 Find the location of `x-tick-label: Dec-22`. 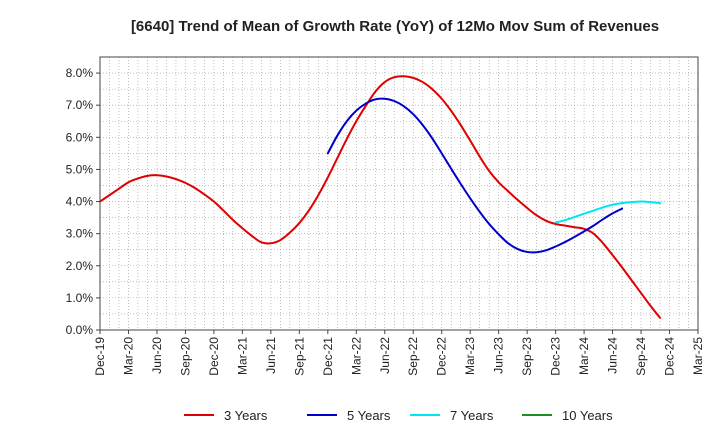

x-tick-label: Dec-22 is located at coordinates (442, 356).